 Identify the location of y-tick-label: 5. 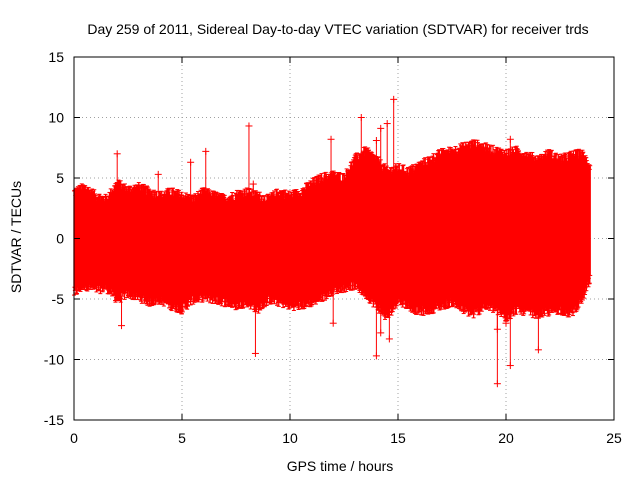
(60, 178).